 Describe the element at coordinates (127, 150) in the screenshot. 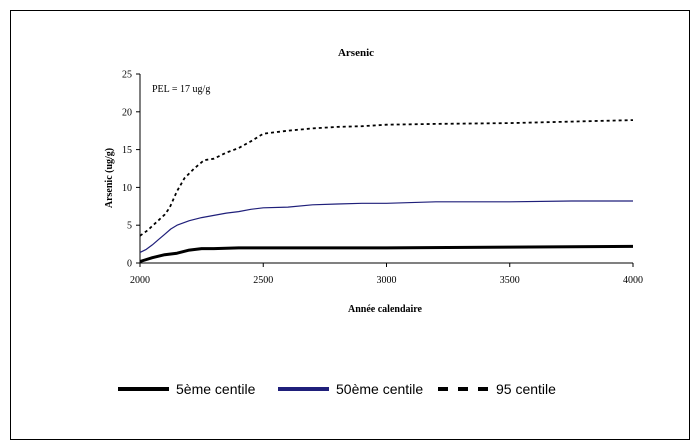

I see `y-tick-label: 15` at that location.